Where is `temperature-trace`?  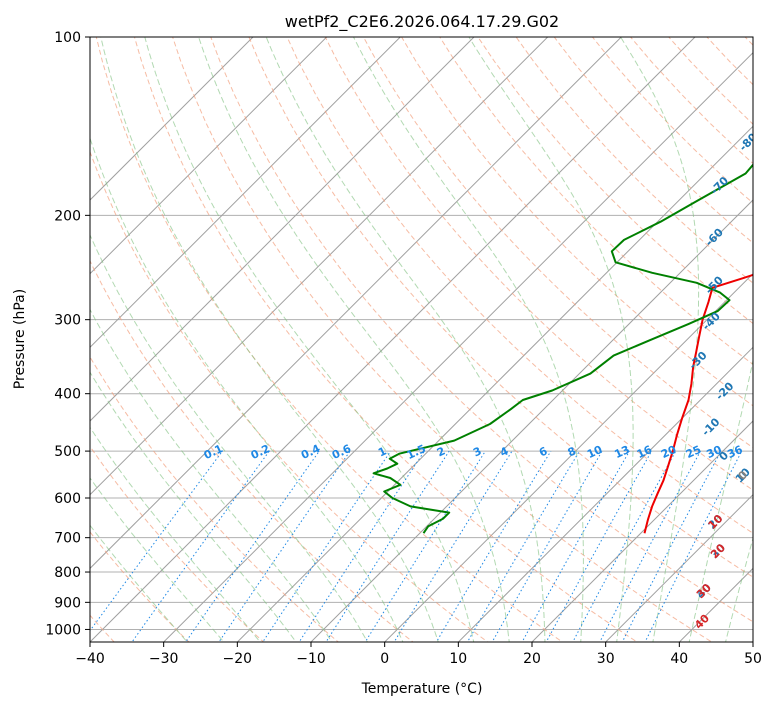 temperature-trace is located at coordinates (698, 403).